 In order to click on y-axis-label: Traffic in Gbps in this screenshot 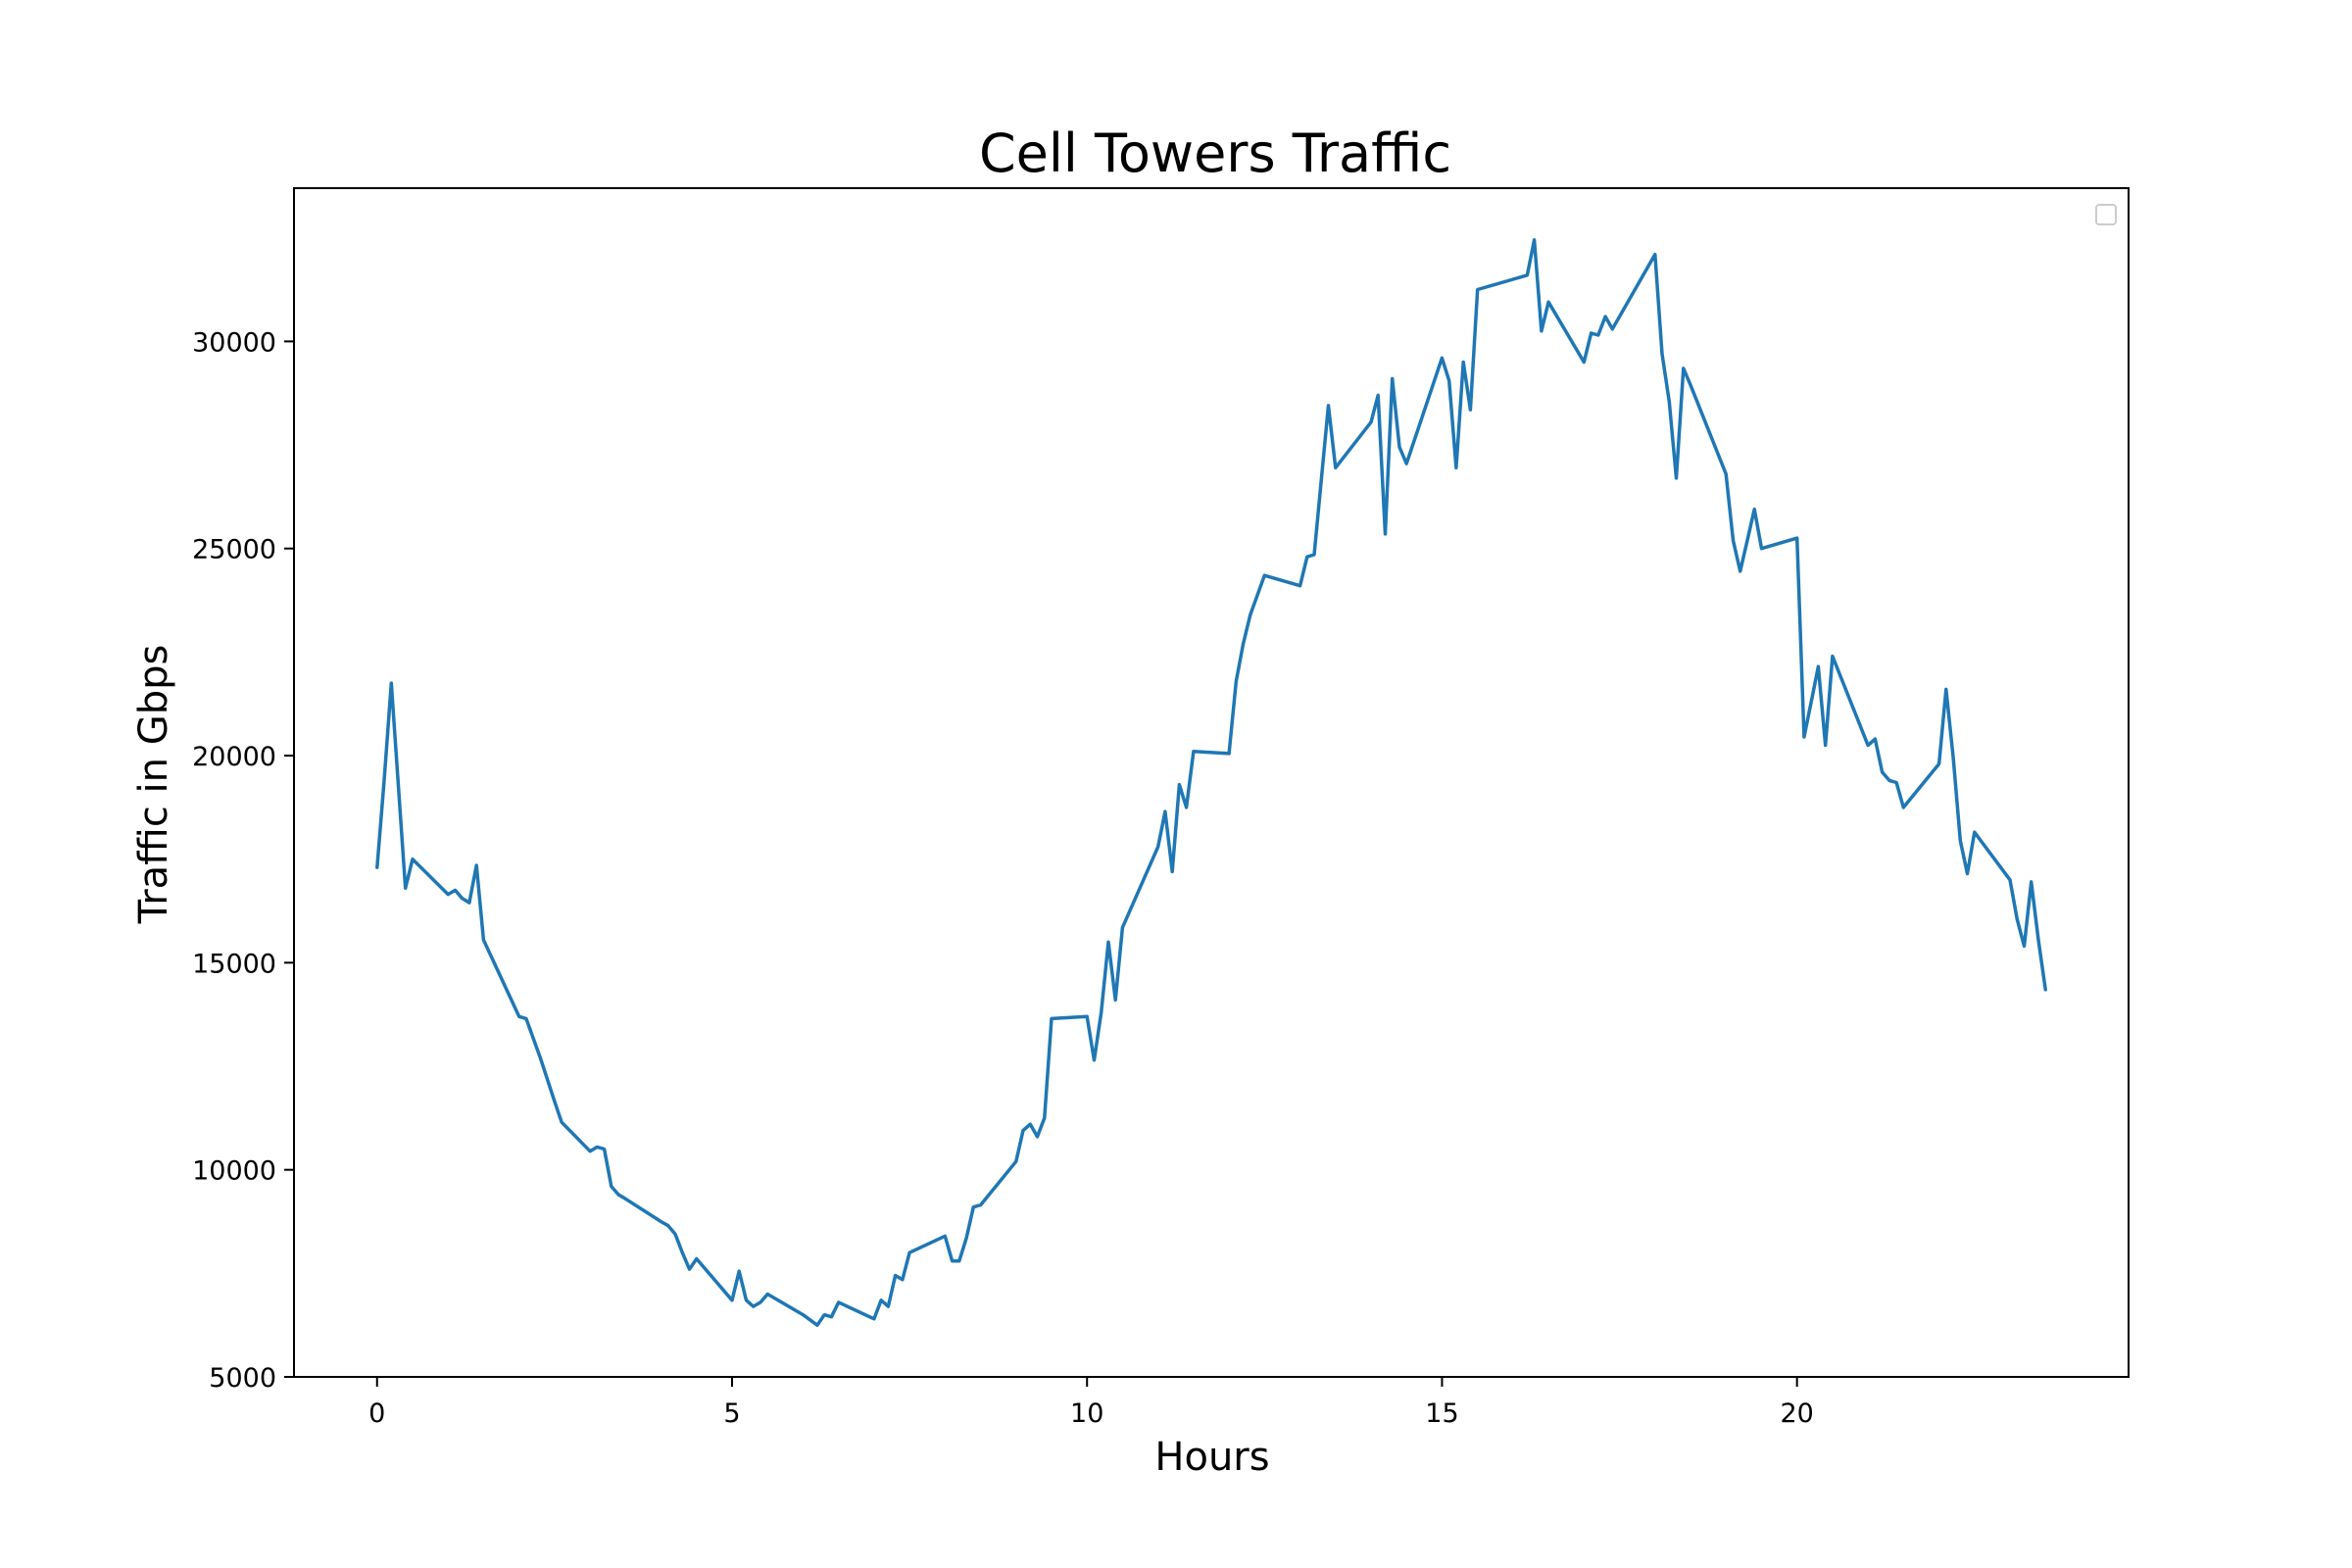, I will do `click(153, 785)`.